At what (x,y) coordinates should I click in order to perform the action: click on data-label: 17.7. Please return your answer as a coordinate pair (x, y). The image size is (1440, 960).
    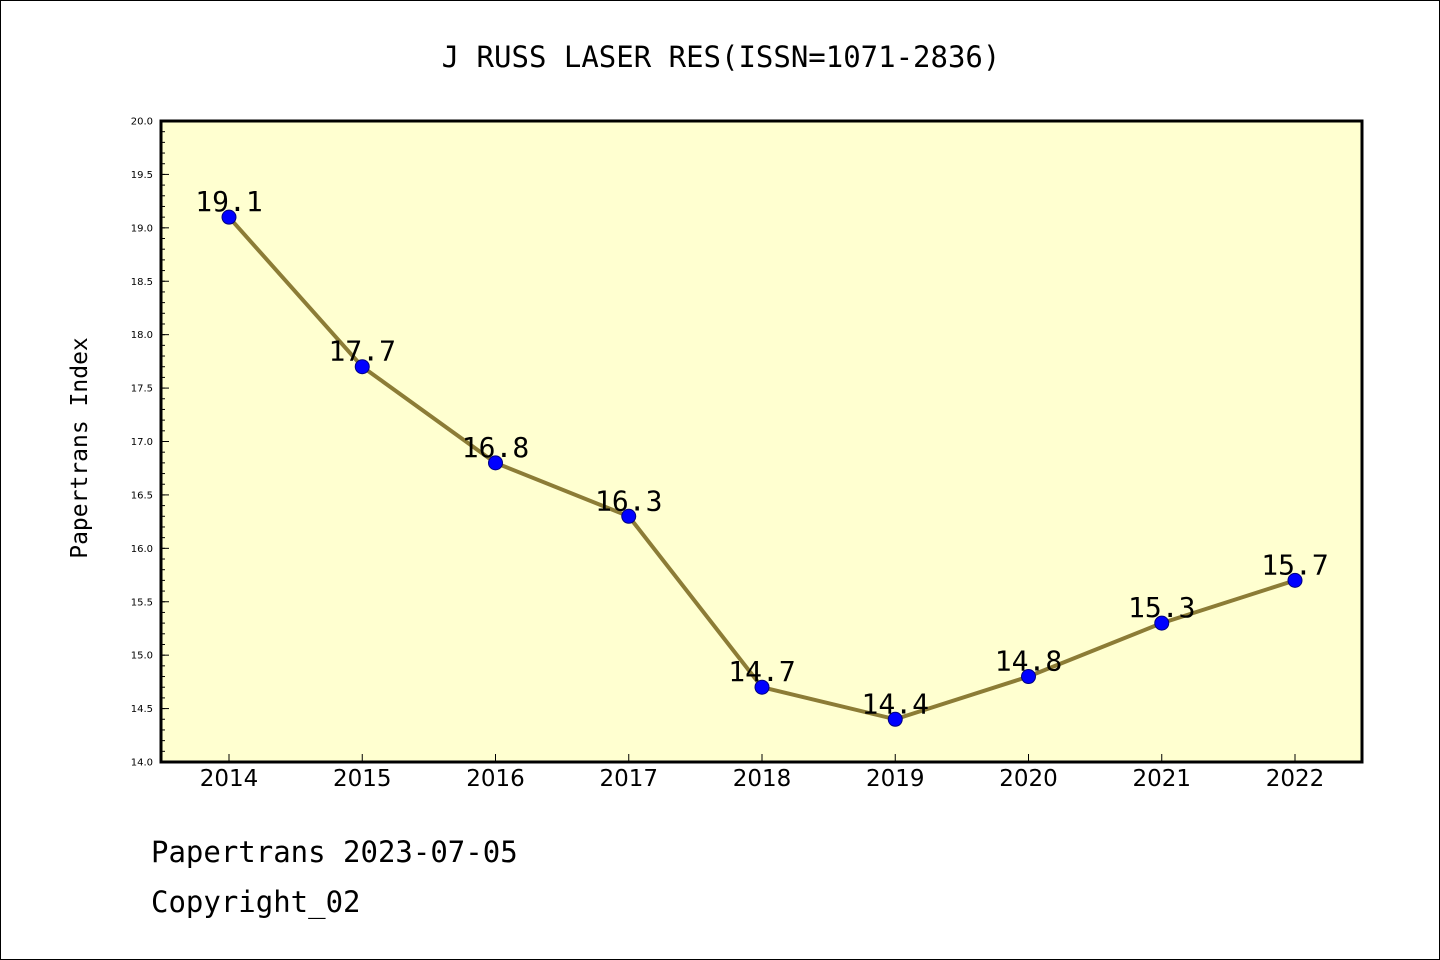
    Looking at the image, I should click on (362, 351).